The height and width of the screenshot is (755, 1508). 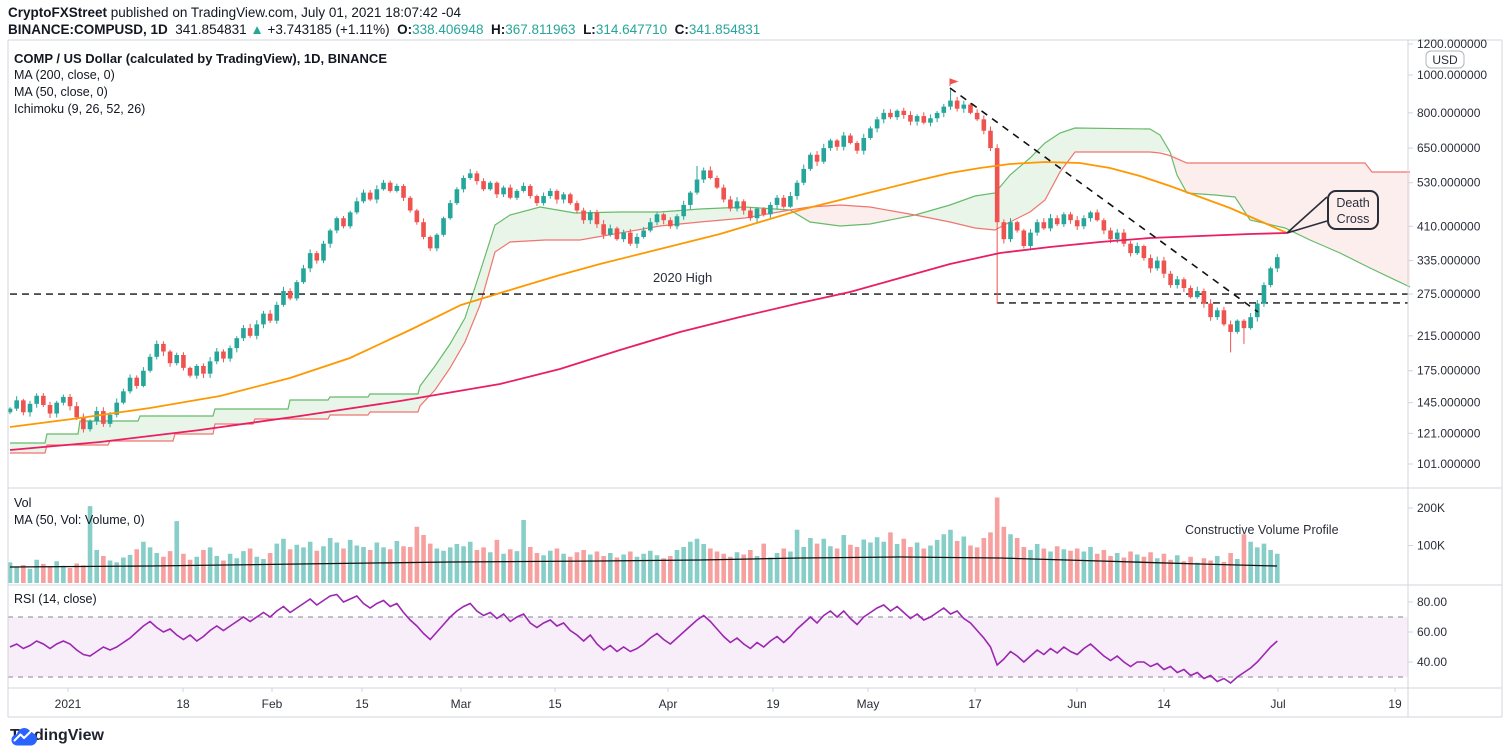 What do you see at coordinates (1449, 336) in the screenshot?
I see `price-axis-label: 215.000000` at bounding box center [1449, 336].